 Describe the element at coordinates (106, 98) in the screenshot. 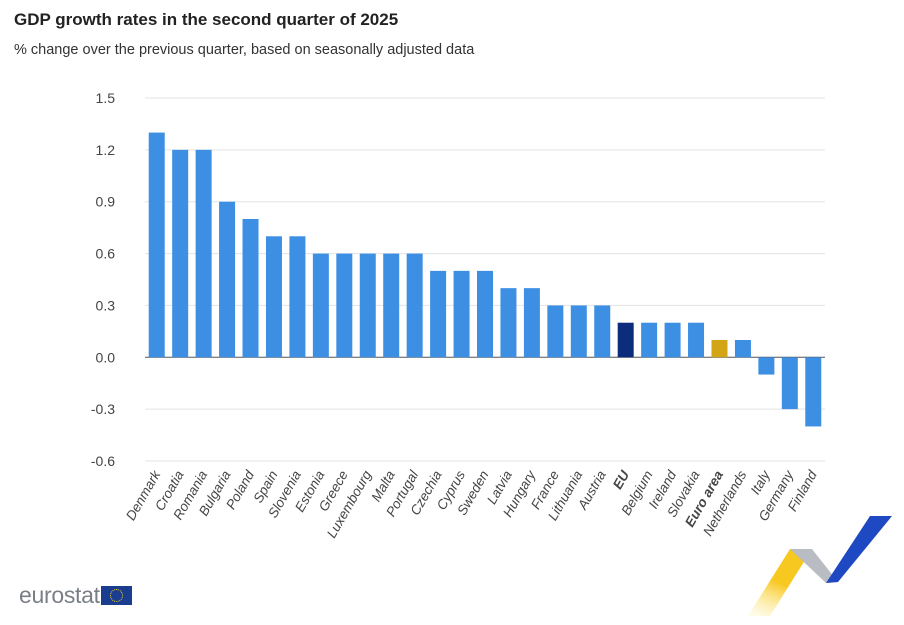

I see `y-tick-label: 1.5` at that location.